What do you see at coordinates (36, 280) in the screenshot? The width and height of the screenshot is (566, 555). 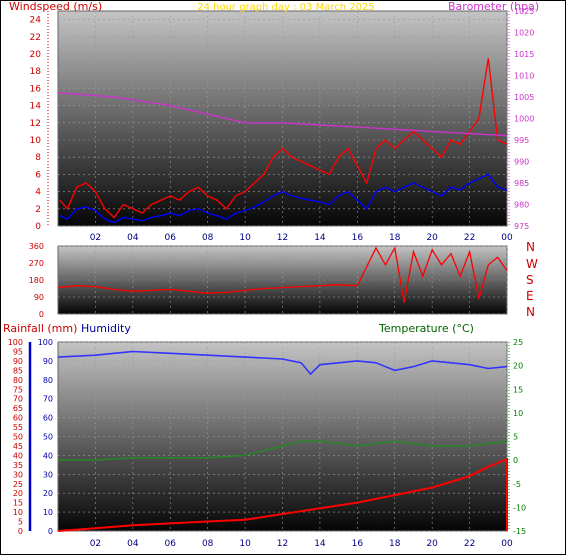 I see `direction-y-tick-label: 180` at bounding box center [36, 280].